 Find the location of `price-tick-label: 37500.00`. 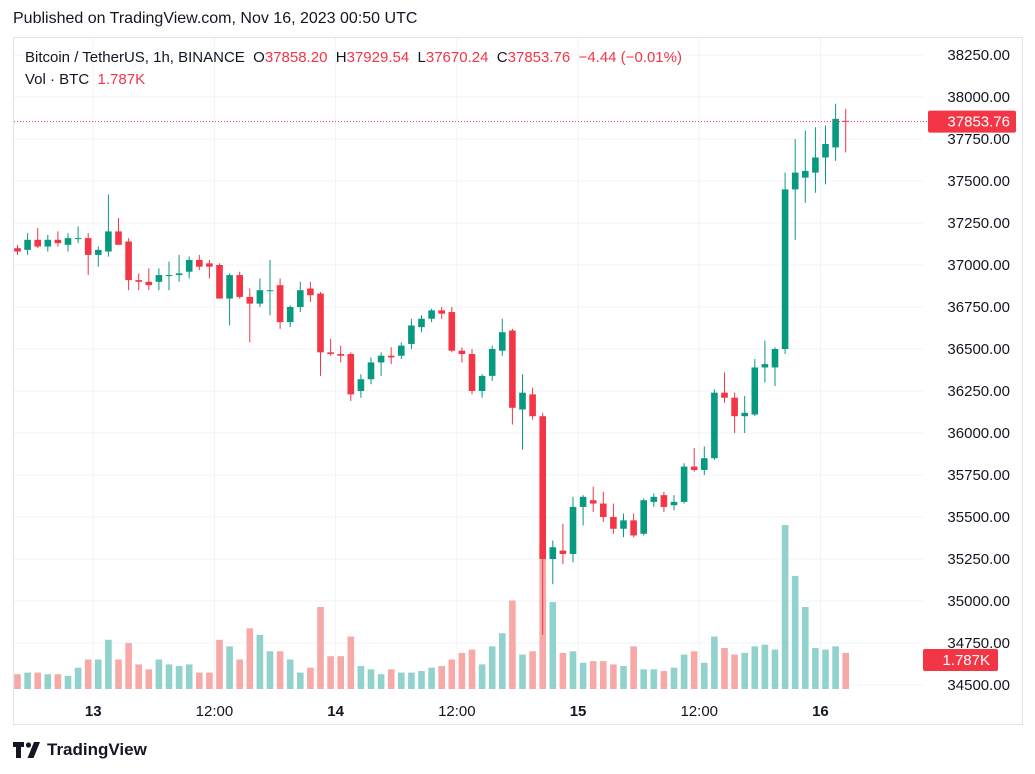

price-tick-label: 37500.00 is located at coordinates (978, 181).